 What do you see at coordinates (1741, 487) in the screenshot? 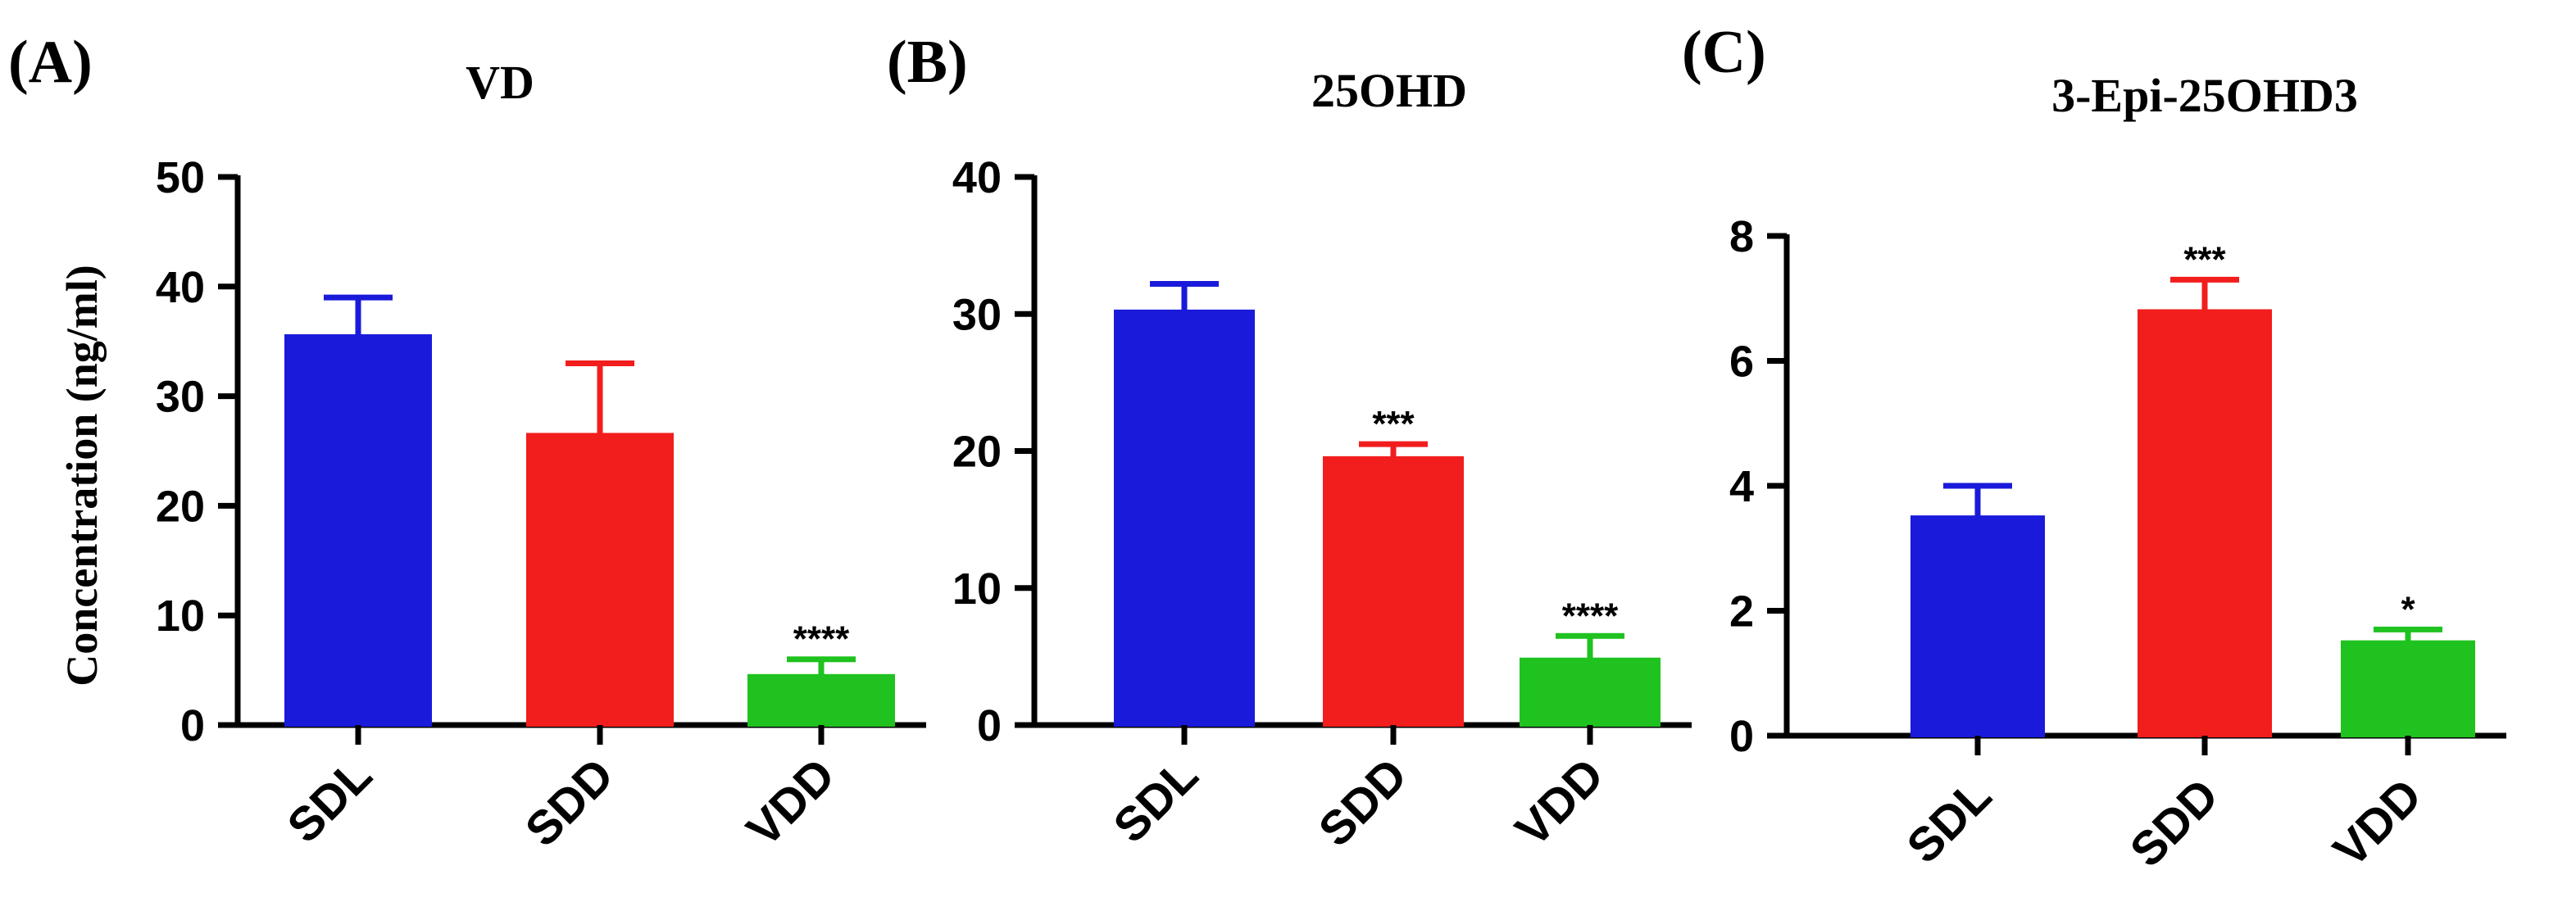
I see `y-tick-label: 4` at bounding box center [1741, 487].